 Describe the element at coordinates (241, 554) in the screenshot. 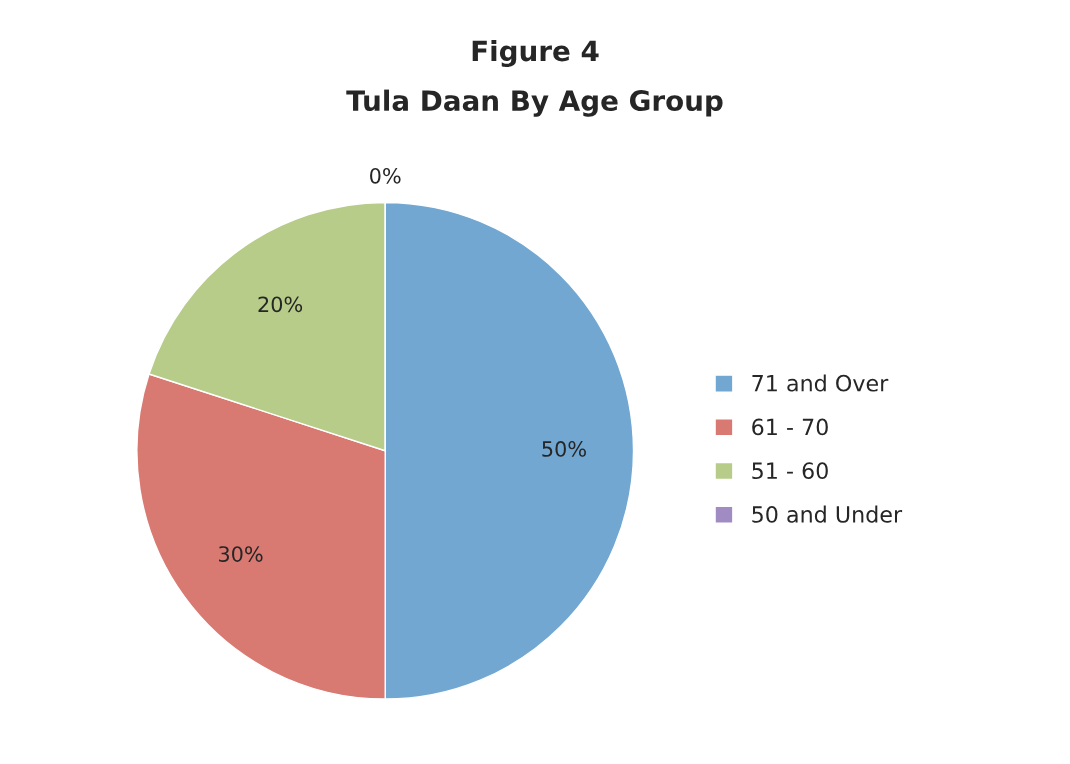

I see `data-label: 30%` at that location.